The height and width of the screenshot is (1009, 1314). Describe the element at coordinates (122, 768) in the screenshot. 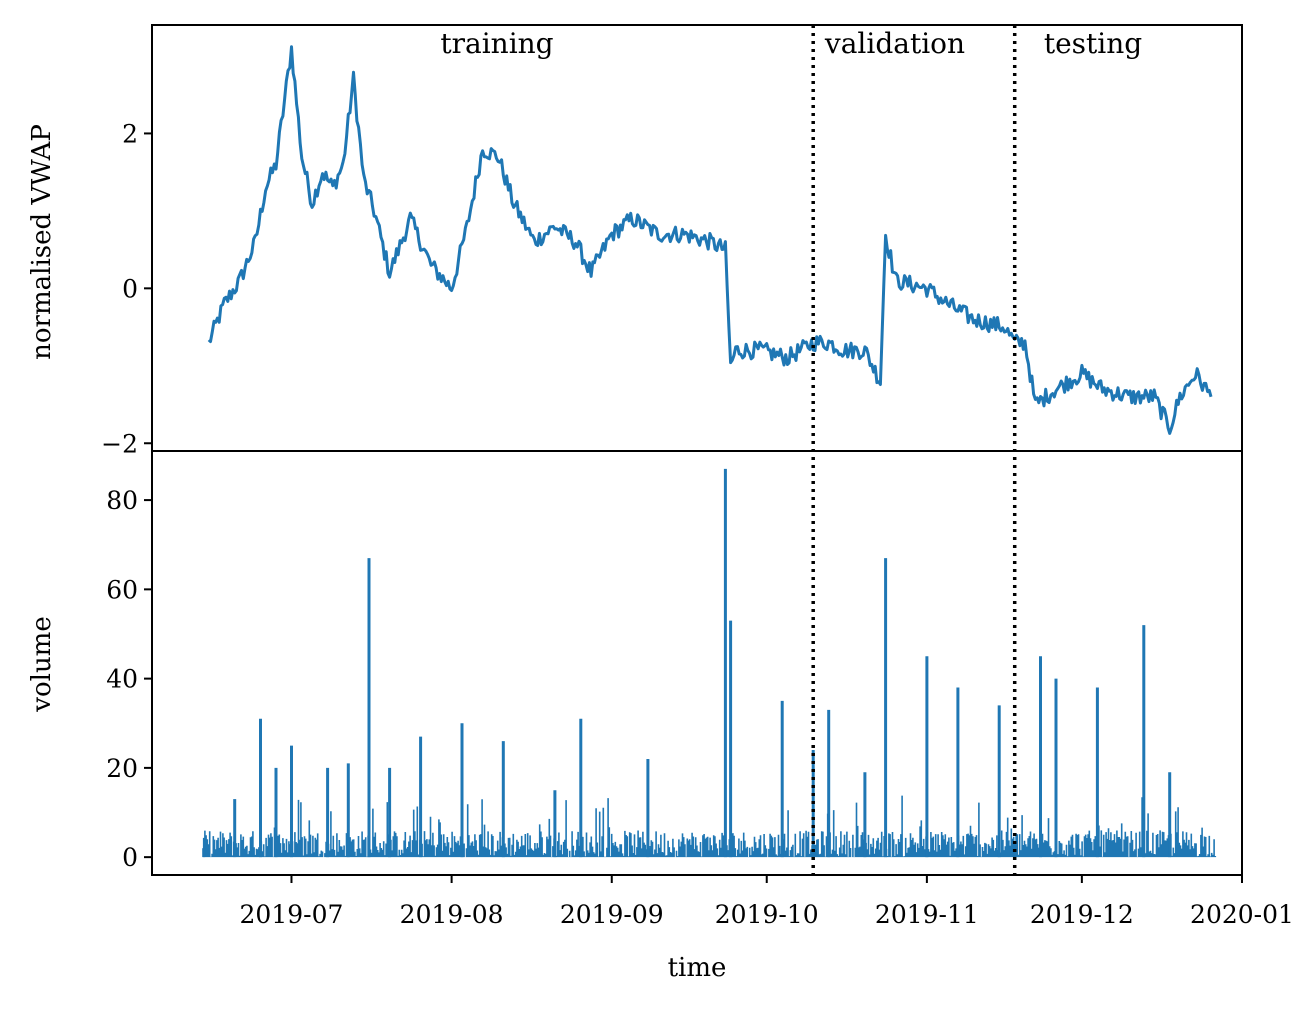

I see `y-tick-label: 20` at that location.